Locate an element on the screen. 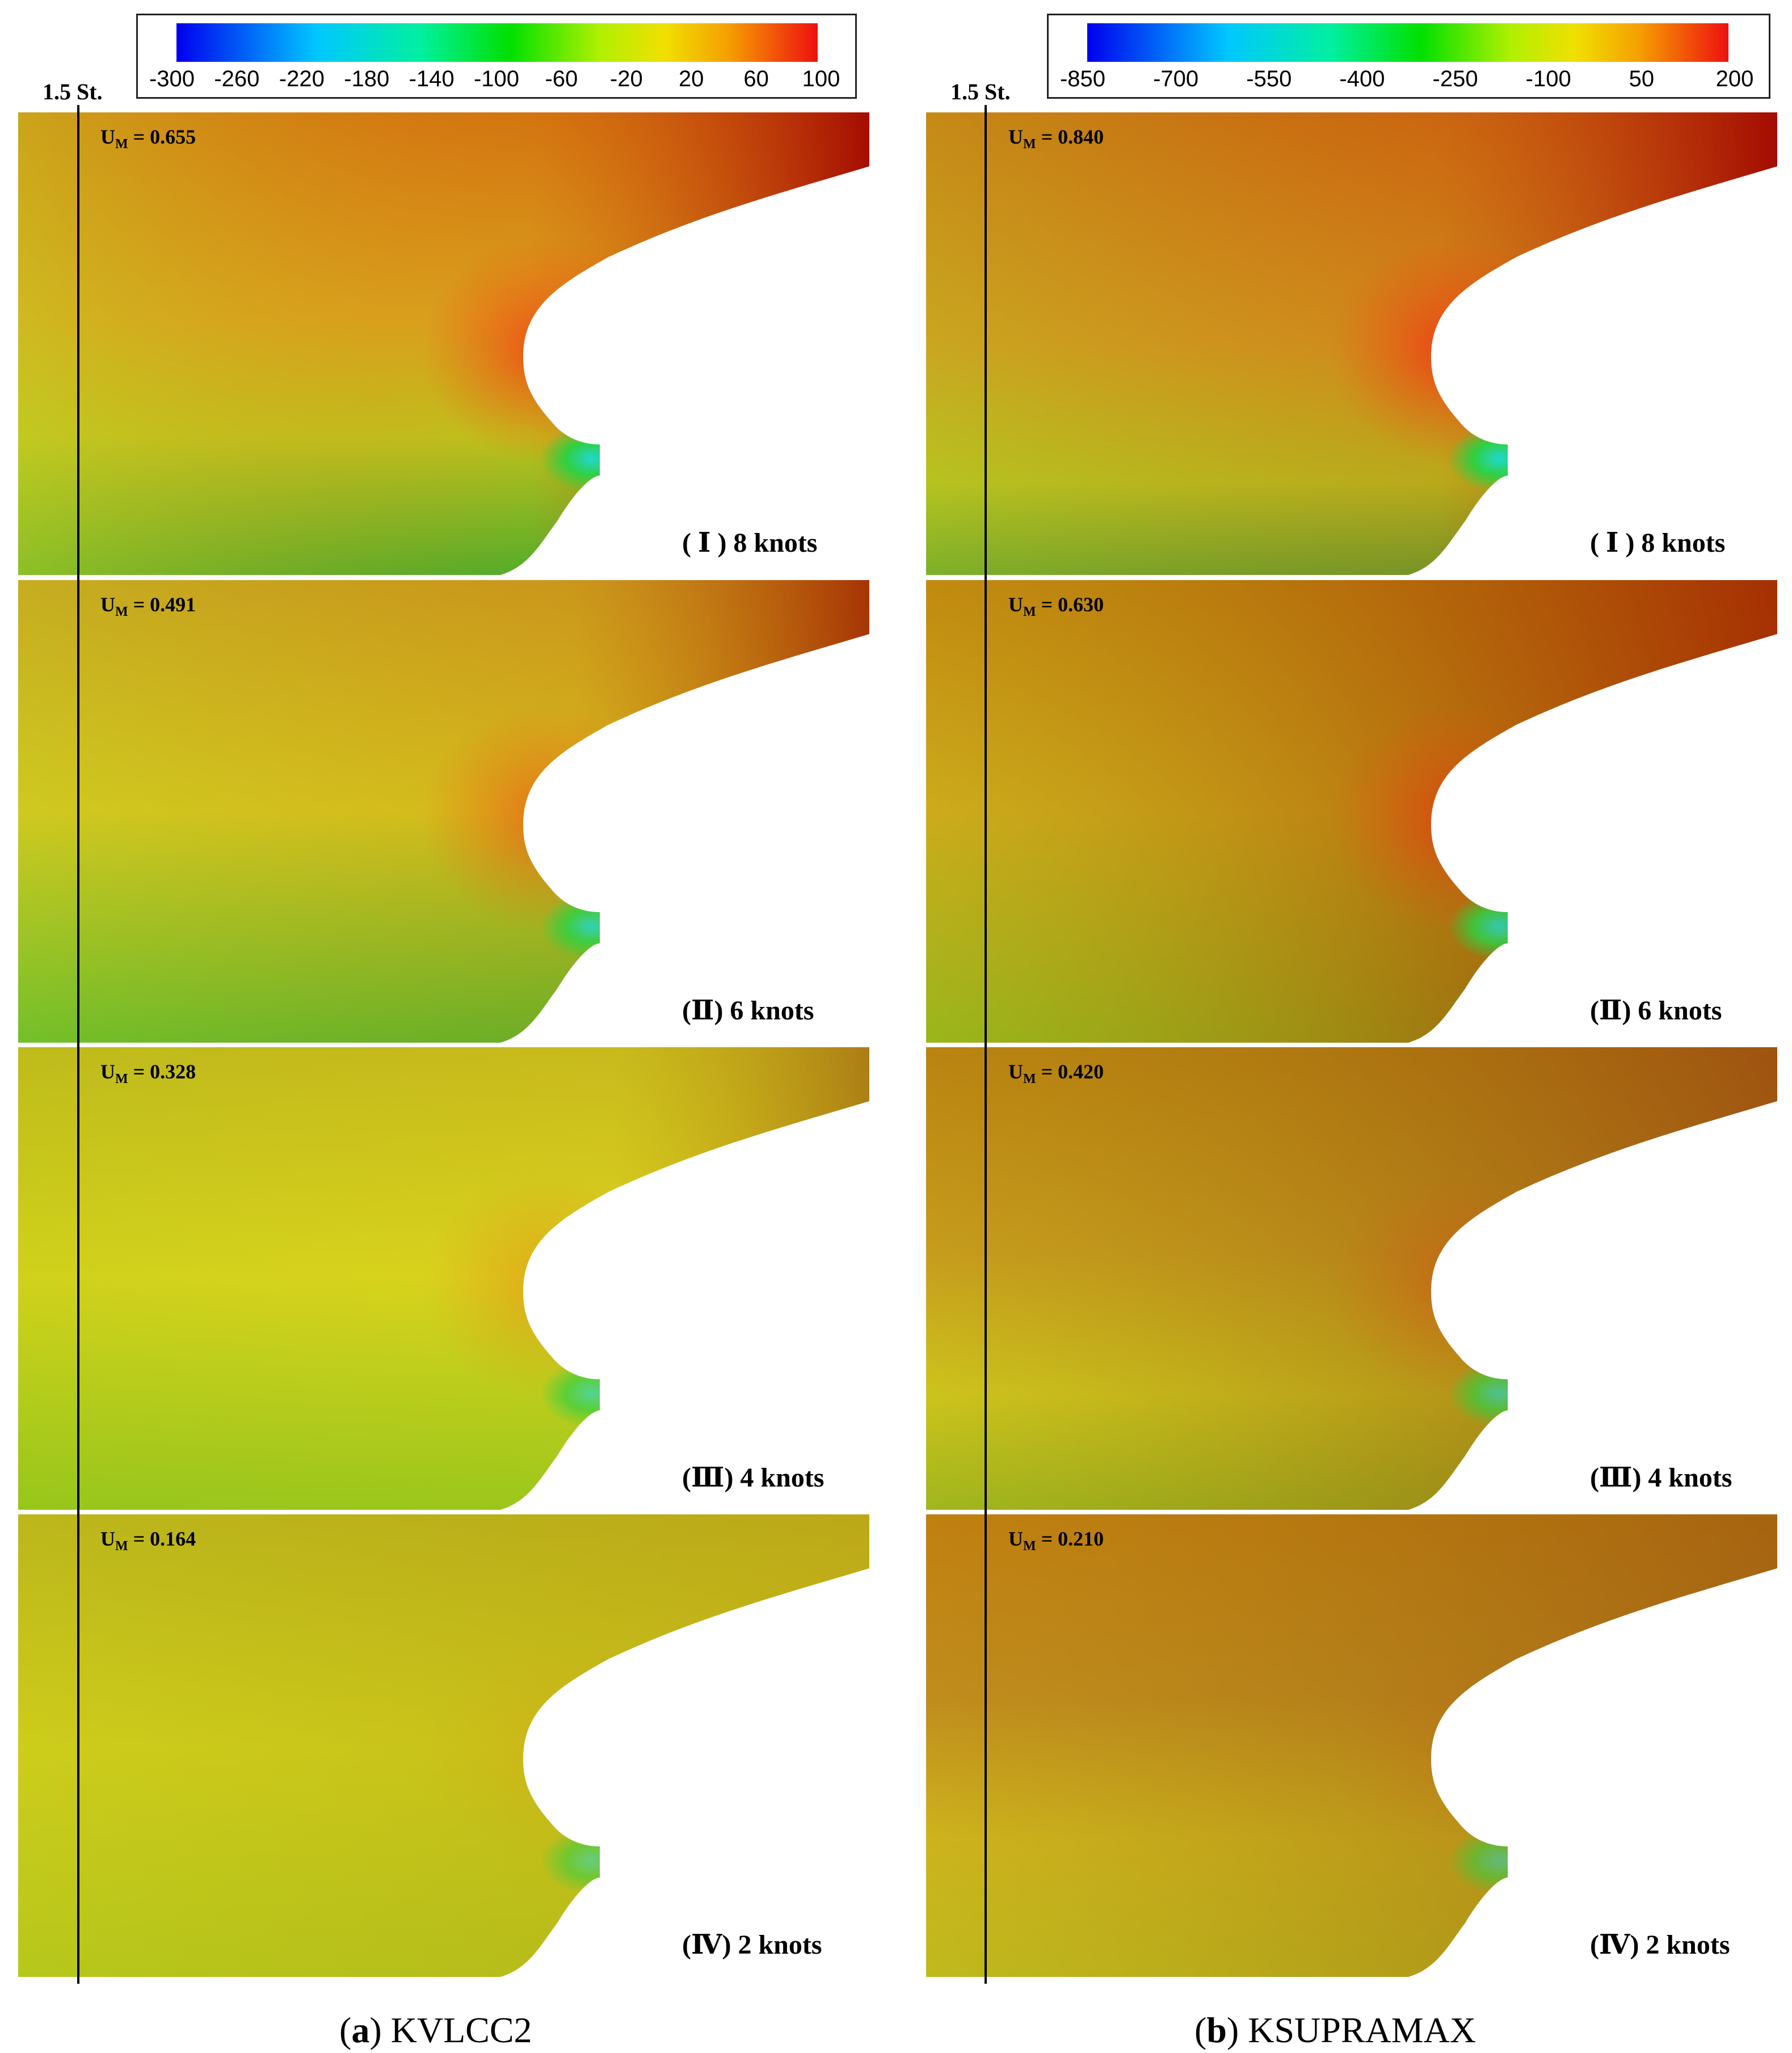 The height and width of the screenshot is (2053, 1792). um-label: UM = 0.655 is located at coordinates (148, 138).